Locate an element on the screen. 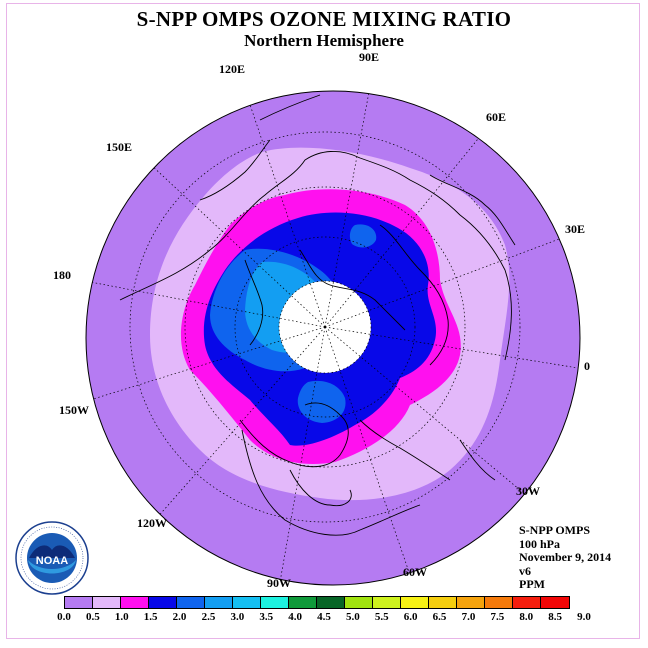  colorbar-tick: 1.0 is located at coordinates (121, 617).